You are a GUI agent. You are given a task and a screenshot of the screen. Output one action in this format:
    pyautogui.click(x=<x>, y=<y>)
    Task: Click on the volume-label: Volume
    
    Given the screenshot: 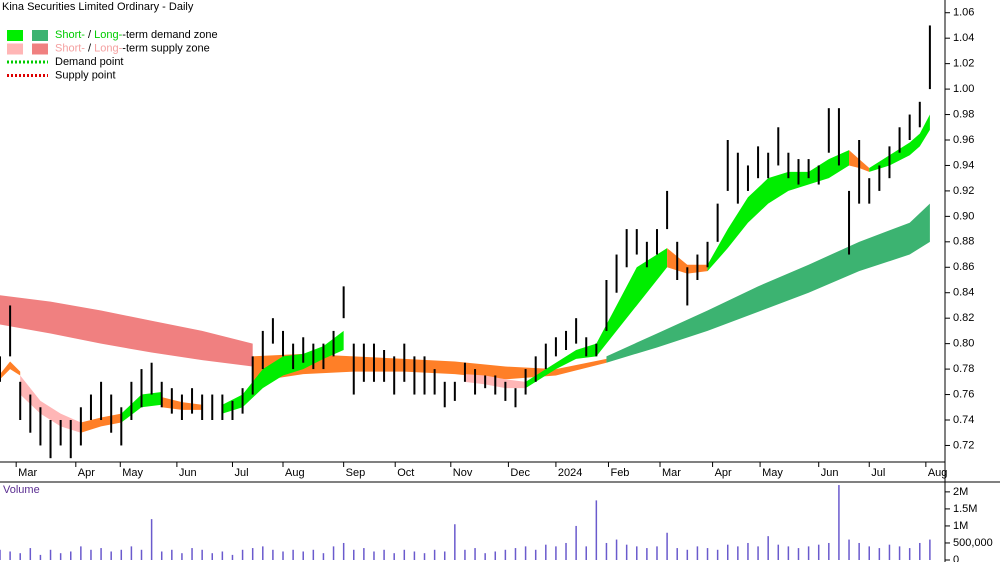 What is the action you would take?
    pyautogui.click(x=21, y=490)
    